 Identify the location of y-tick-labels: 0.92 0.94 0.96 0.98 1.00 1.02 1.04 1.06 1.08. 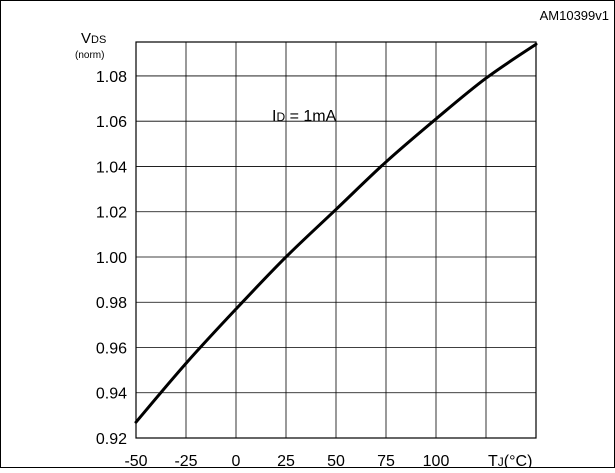
(111, 258).